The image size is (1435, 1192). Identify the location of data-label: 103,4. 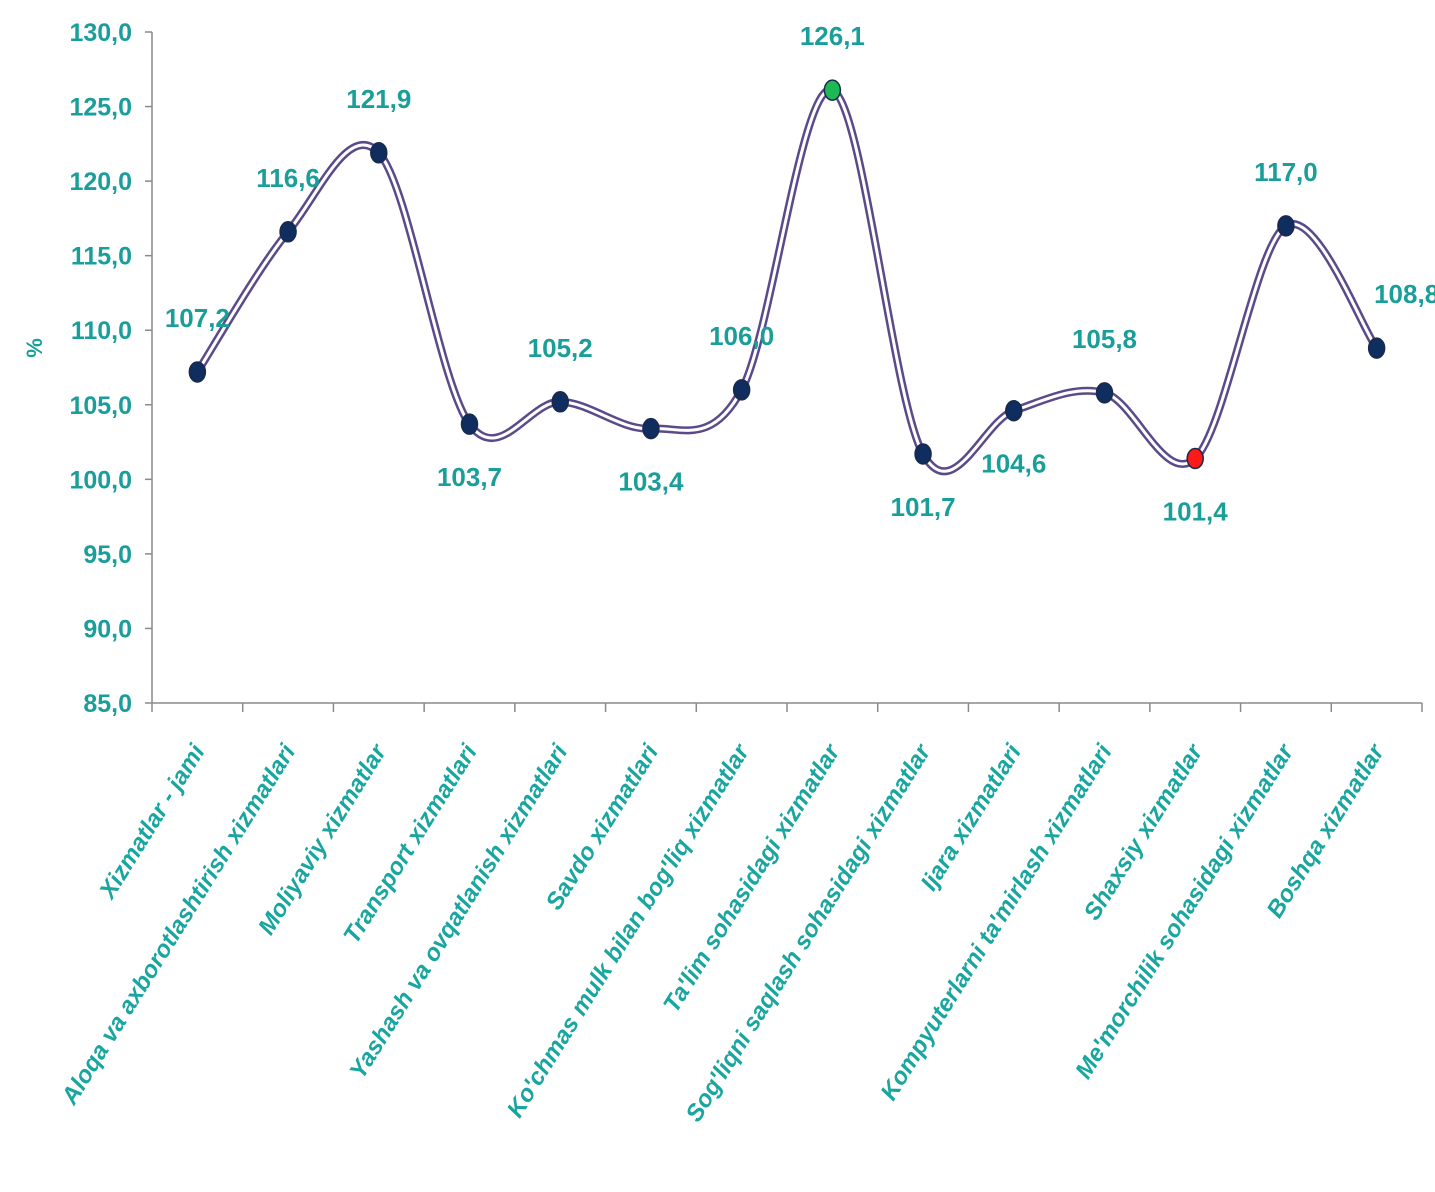
(651, 482).